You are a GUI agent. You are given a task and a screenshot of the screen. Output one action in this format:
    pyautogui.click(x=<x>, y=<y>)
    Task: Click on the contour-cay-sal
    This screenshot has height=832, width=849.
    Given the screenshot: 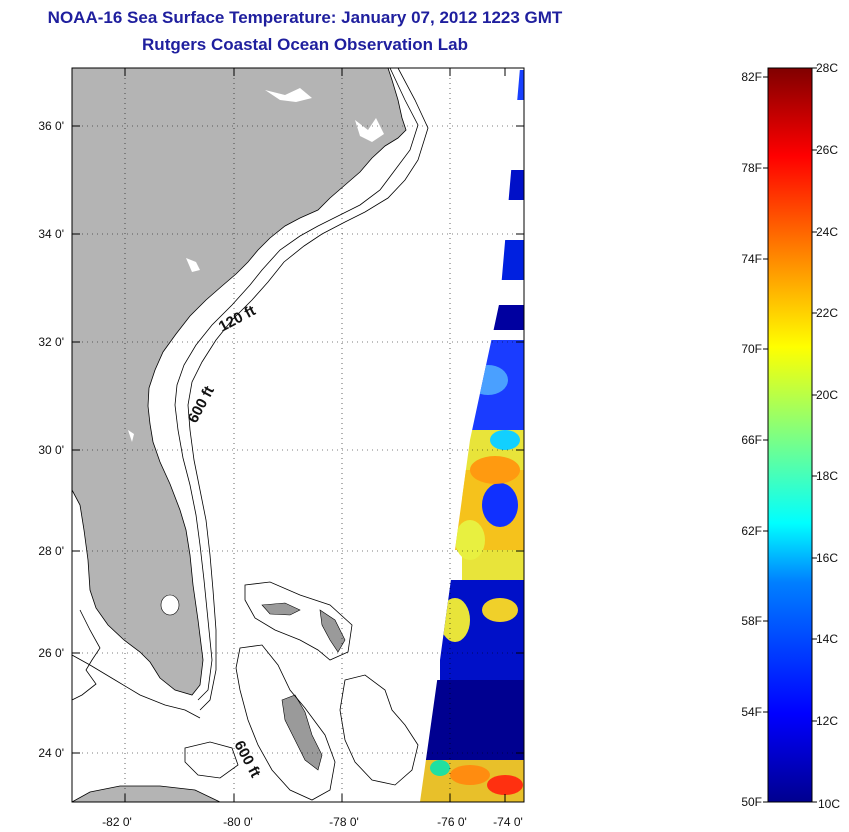 What is the action you would take?
    pyautogui.click(x=211, y=760)
    